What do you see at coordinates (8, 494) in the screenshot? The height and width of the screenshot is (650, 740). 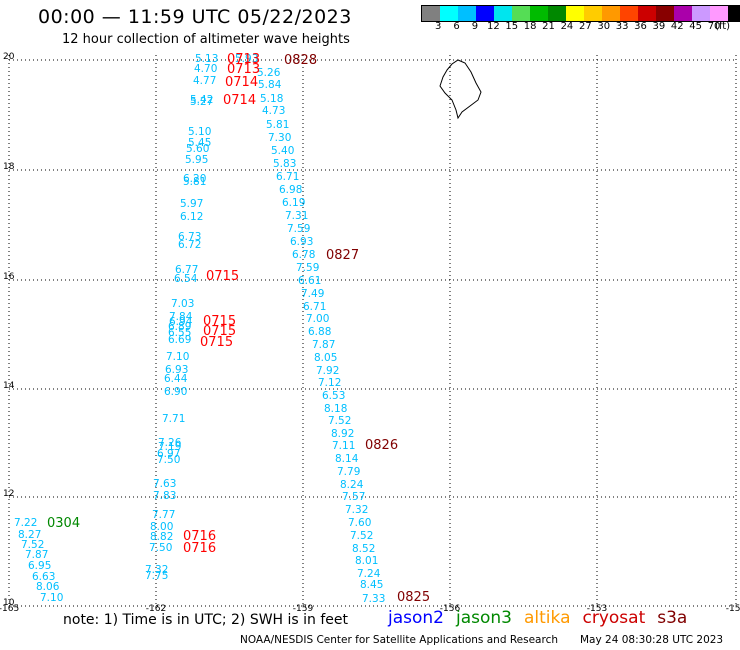 I see `y-tick-label: 12` at bounding box center [8, 494].